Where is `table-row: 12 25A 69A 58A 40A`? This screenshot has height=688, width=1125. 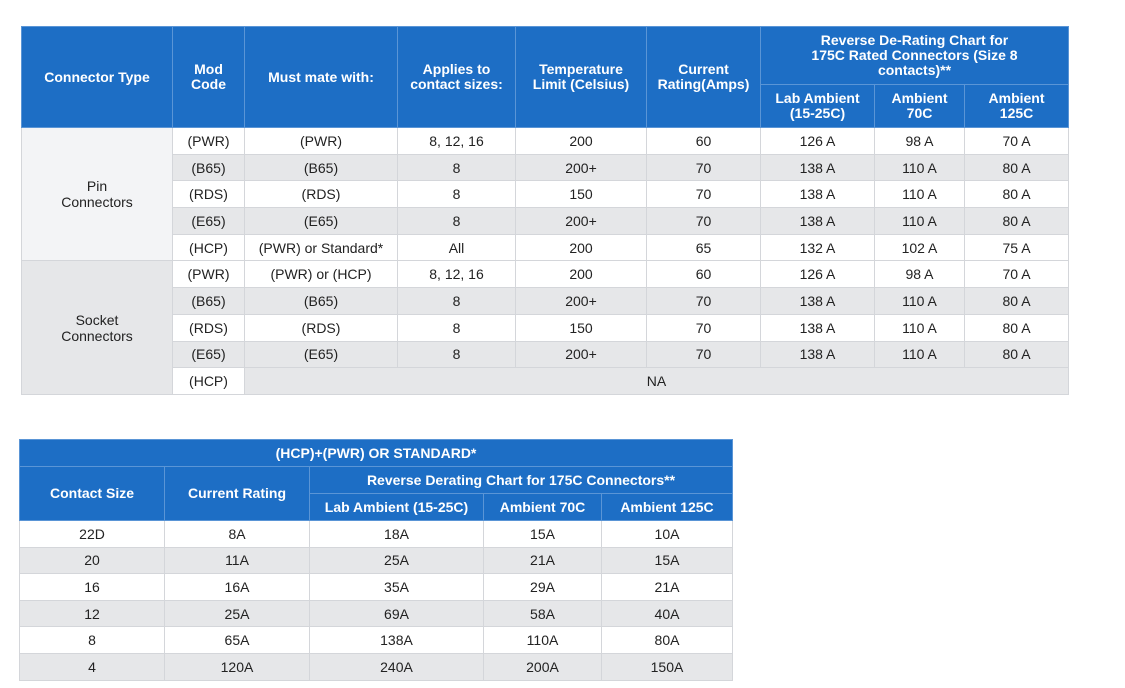
table-row: 12 25A 69A 58A 40A is located at coordinates (376, 613).